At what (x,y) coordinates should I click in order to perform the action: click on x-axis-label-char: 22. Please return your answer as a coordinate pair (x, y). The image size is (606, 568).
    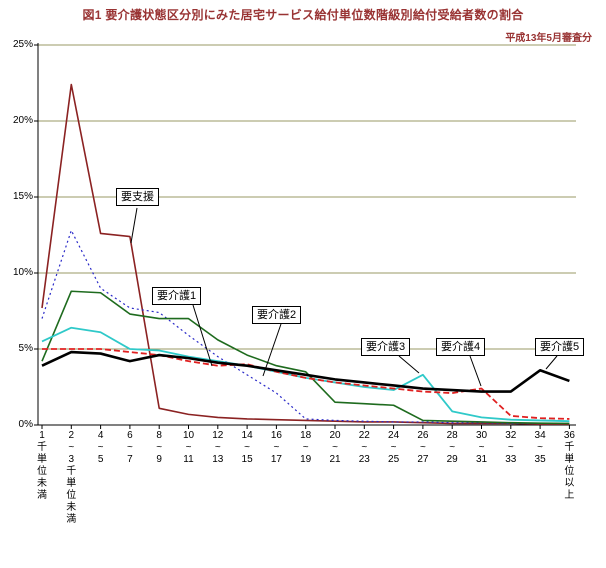
    Looking at the image, I should click on (364, 435).